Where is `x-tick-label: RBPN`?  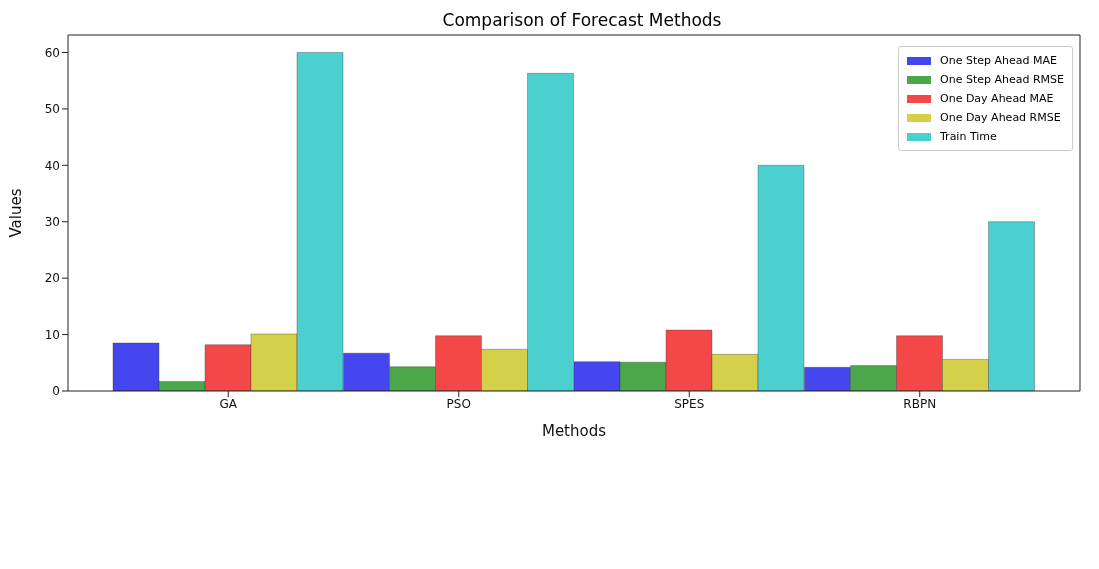
x-tick-label: RBPN is located at coordinates (920, 403).